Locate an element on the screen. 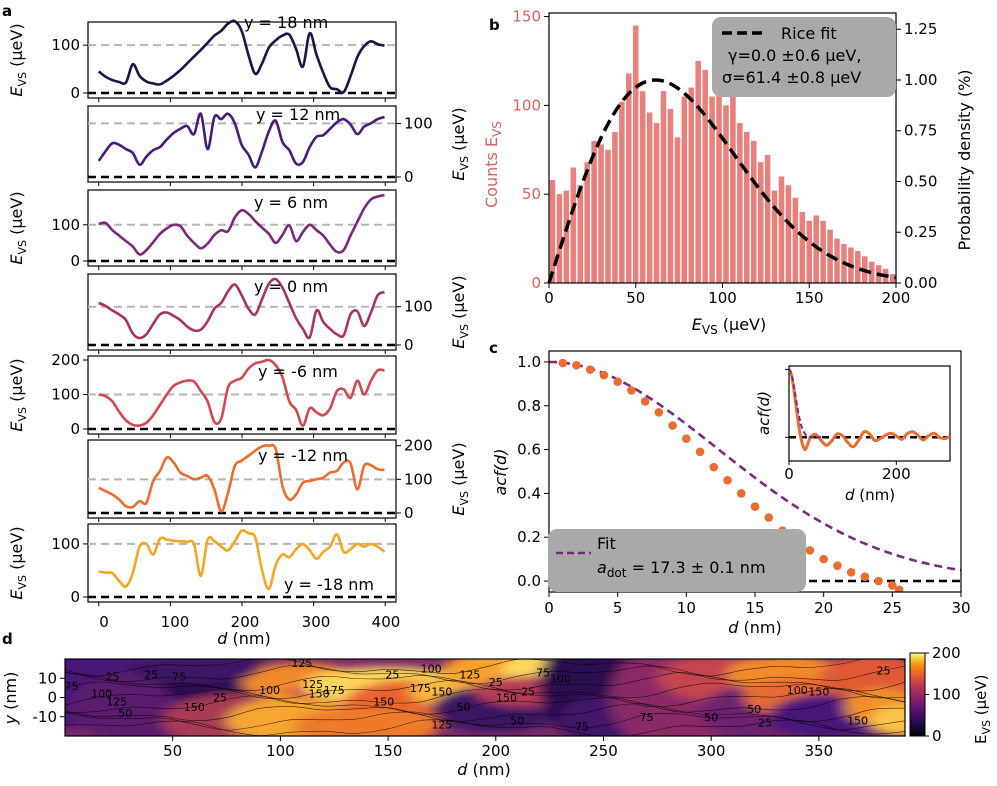 The image size is (997, 786). x-tick-label: 30 is located at coordinates (960, 608).